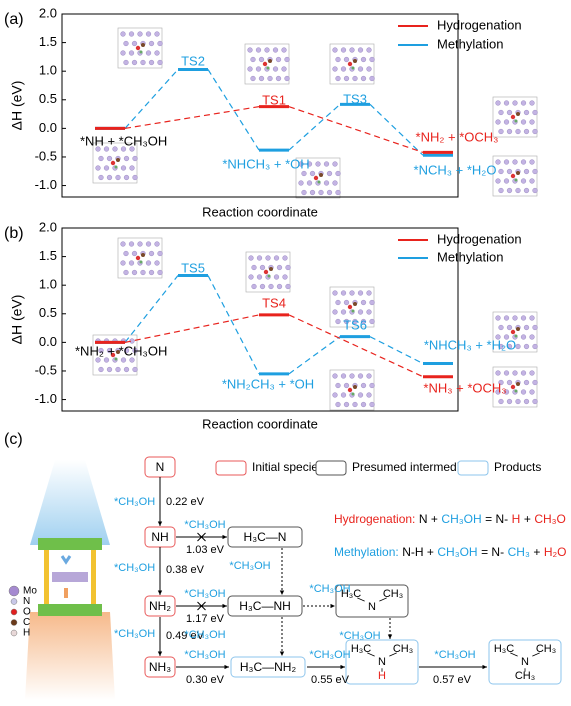 The width and height of the screenshot is (571, 706). Describe the element at coordinates (14, 233) in the screenshot. I see `panel-label: (b)` at that location.